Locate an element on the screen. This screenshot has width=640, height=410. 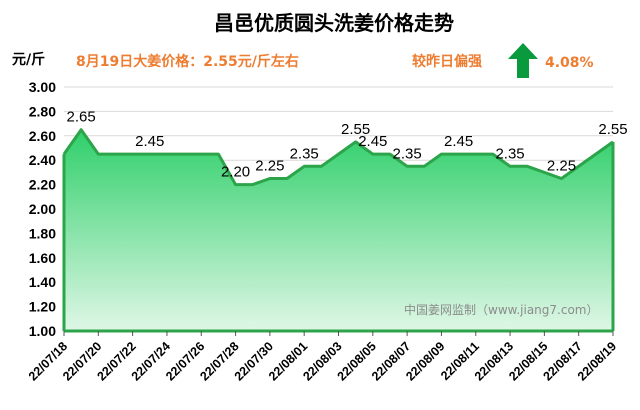
chart-title: 昌邑优质圆头洗姜价格走势 is located at coordinates (334, 23).